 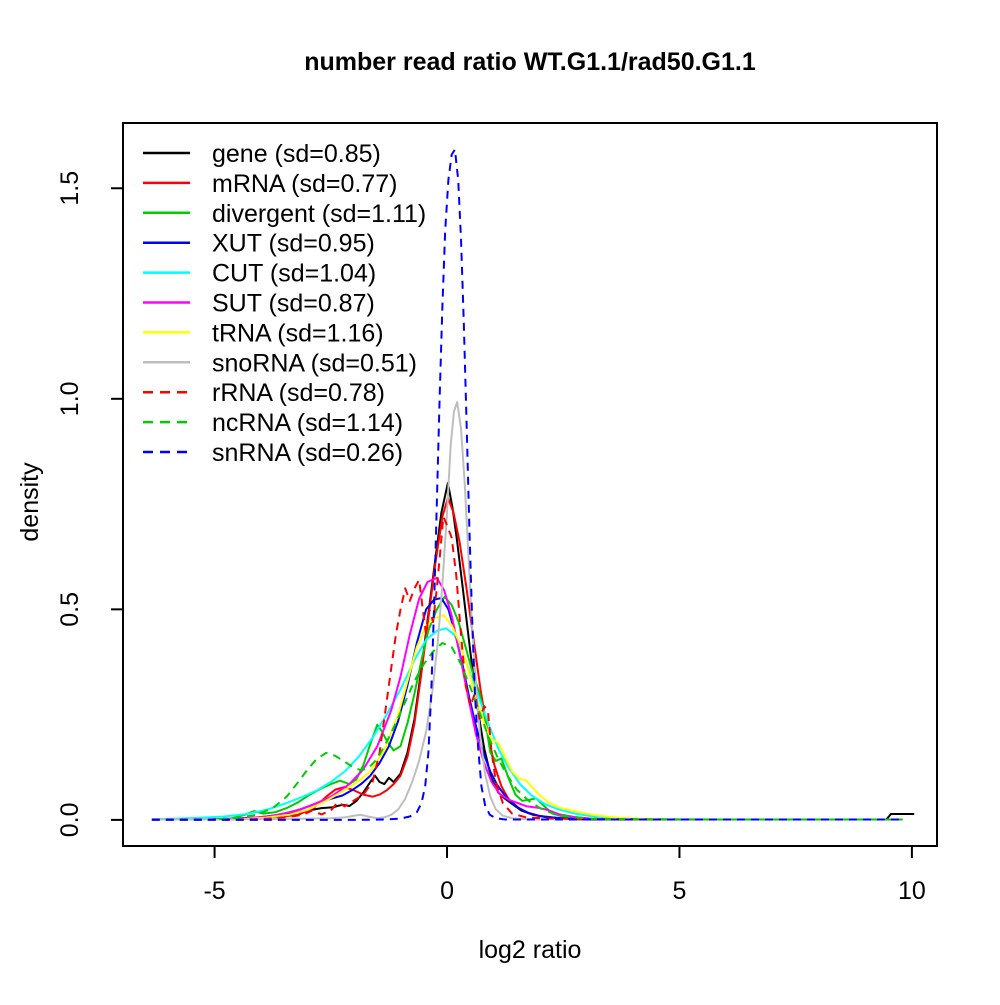 I want to click on legend-item-tRNA: tRNA (sd=1.16), so click(x=263, y=333).